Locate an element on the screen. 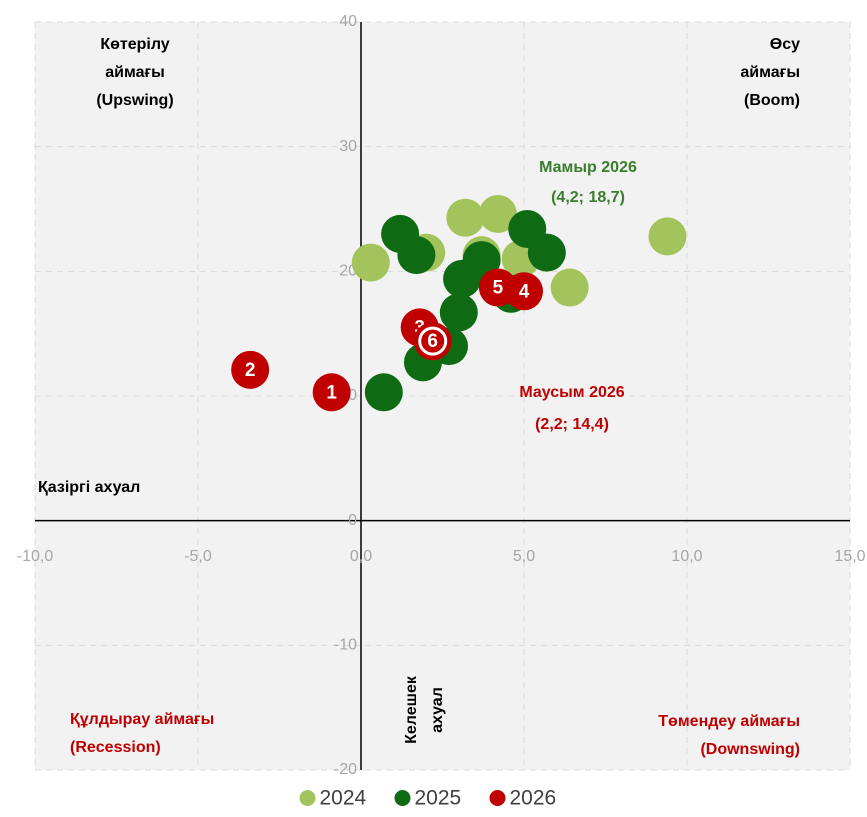 The height and width of the screenshot is (817, 867). annotation: Қазіргі ахуал is located at coordinates (89, 487).